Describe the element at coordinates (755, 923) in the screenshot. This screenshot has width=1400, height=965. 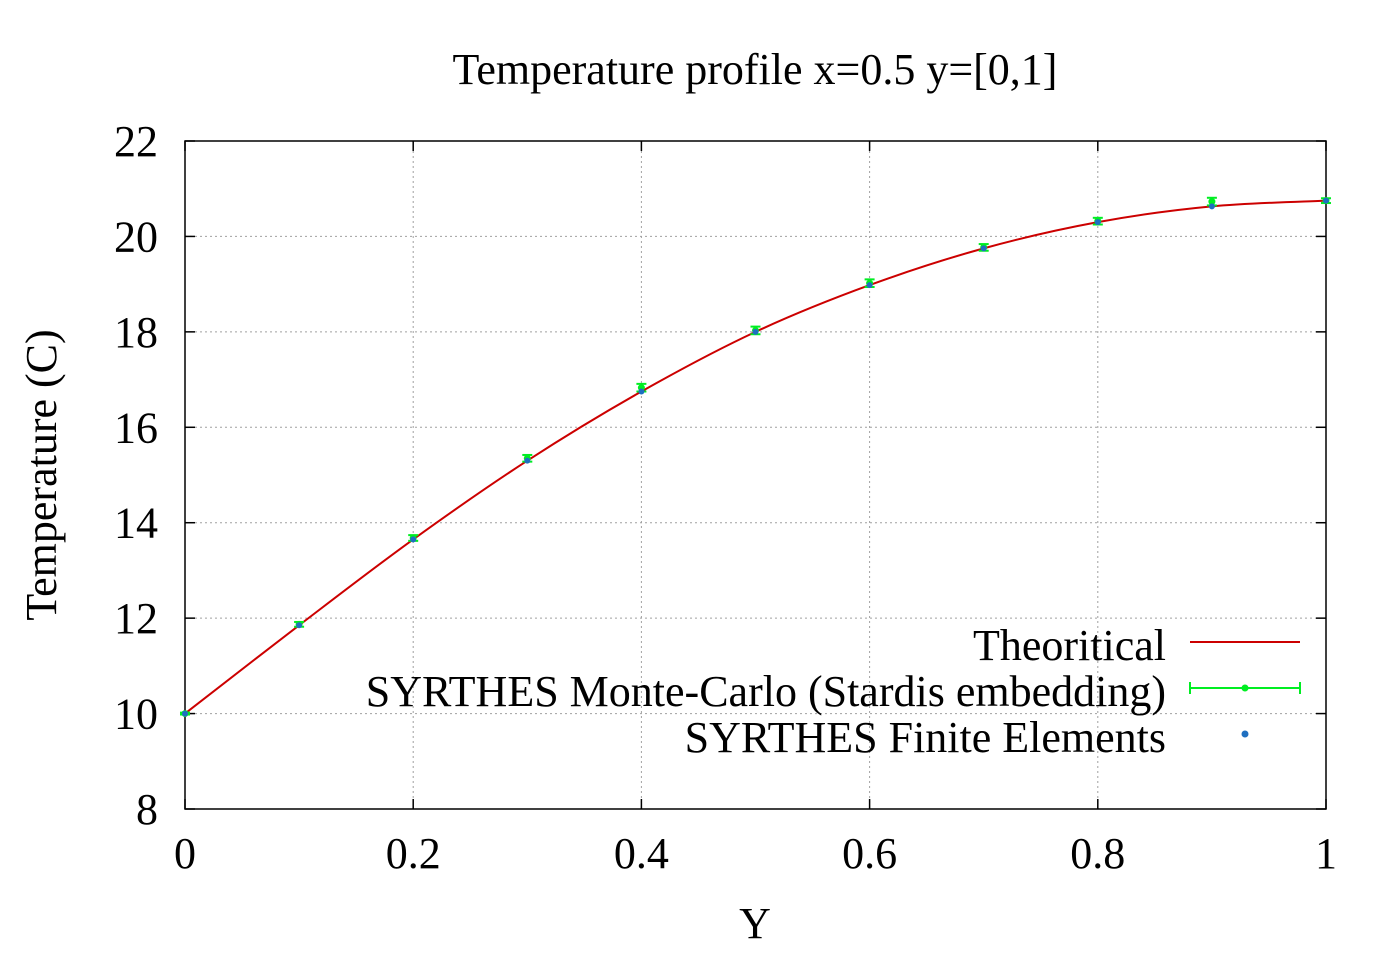
I see `x-axis-label: Y` at that location.